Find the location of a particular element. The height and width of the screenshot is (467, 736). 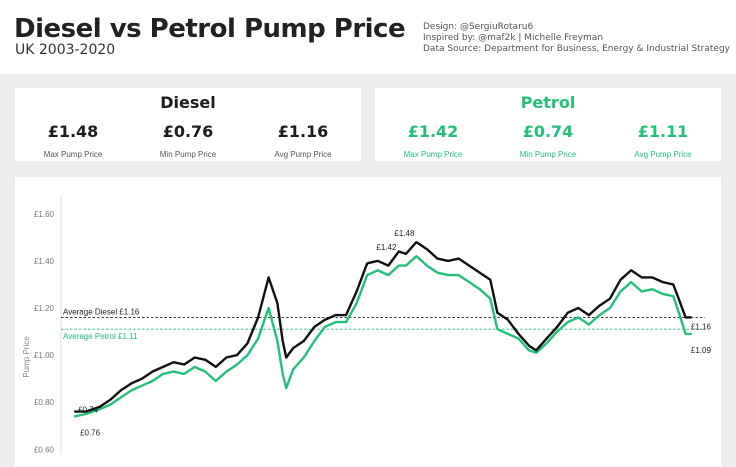

page-subtitle: UK 2003-2020 is located at coordinates (65, 50).